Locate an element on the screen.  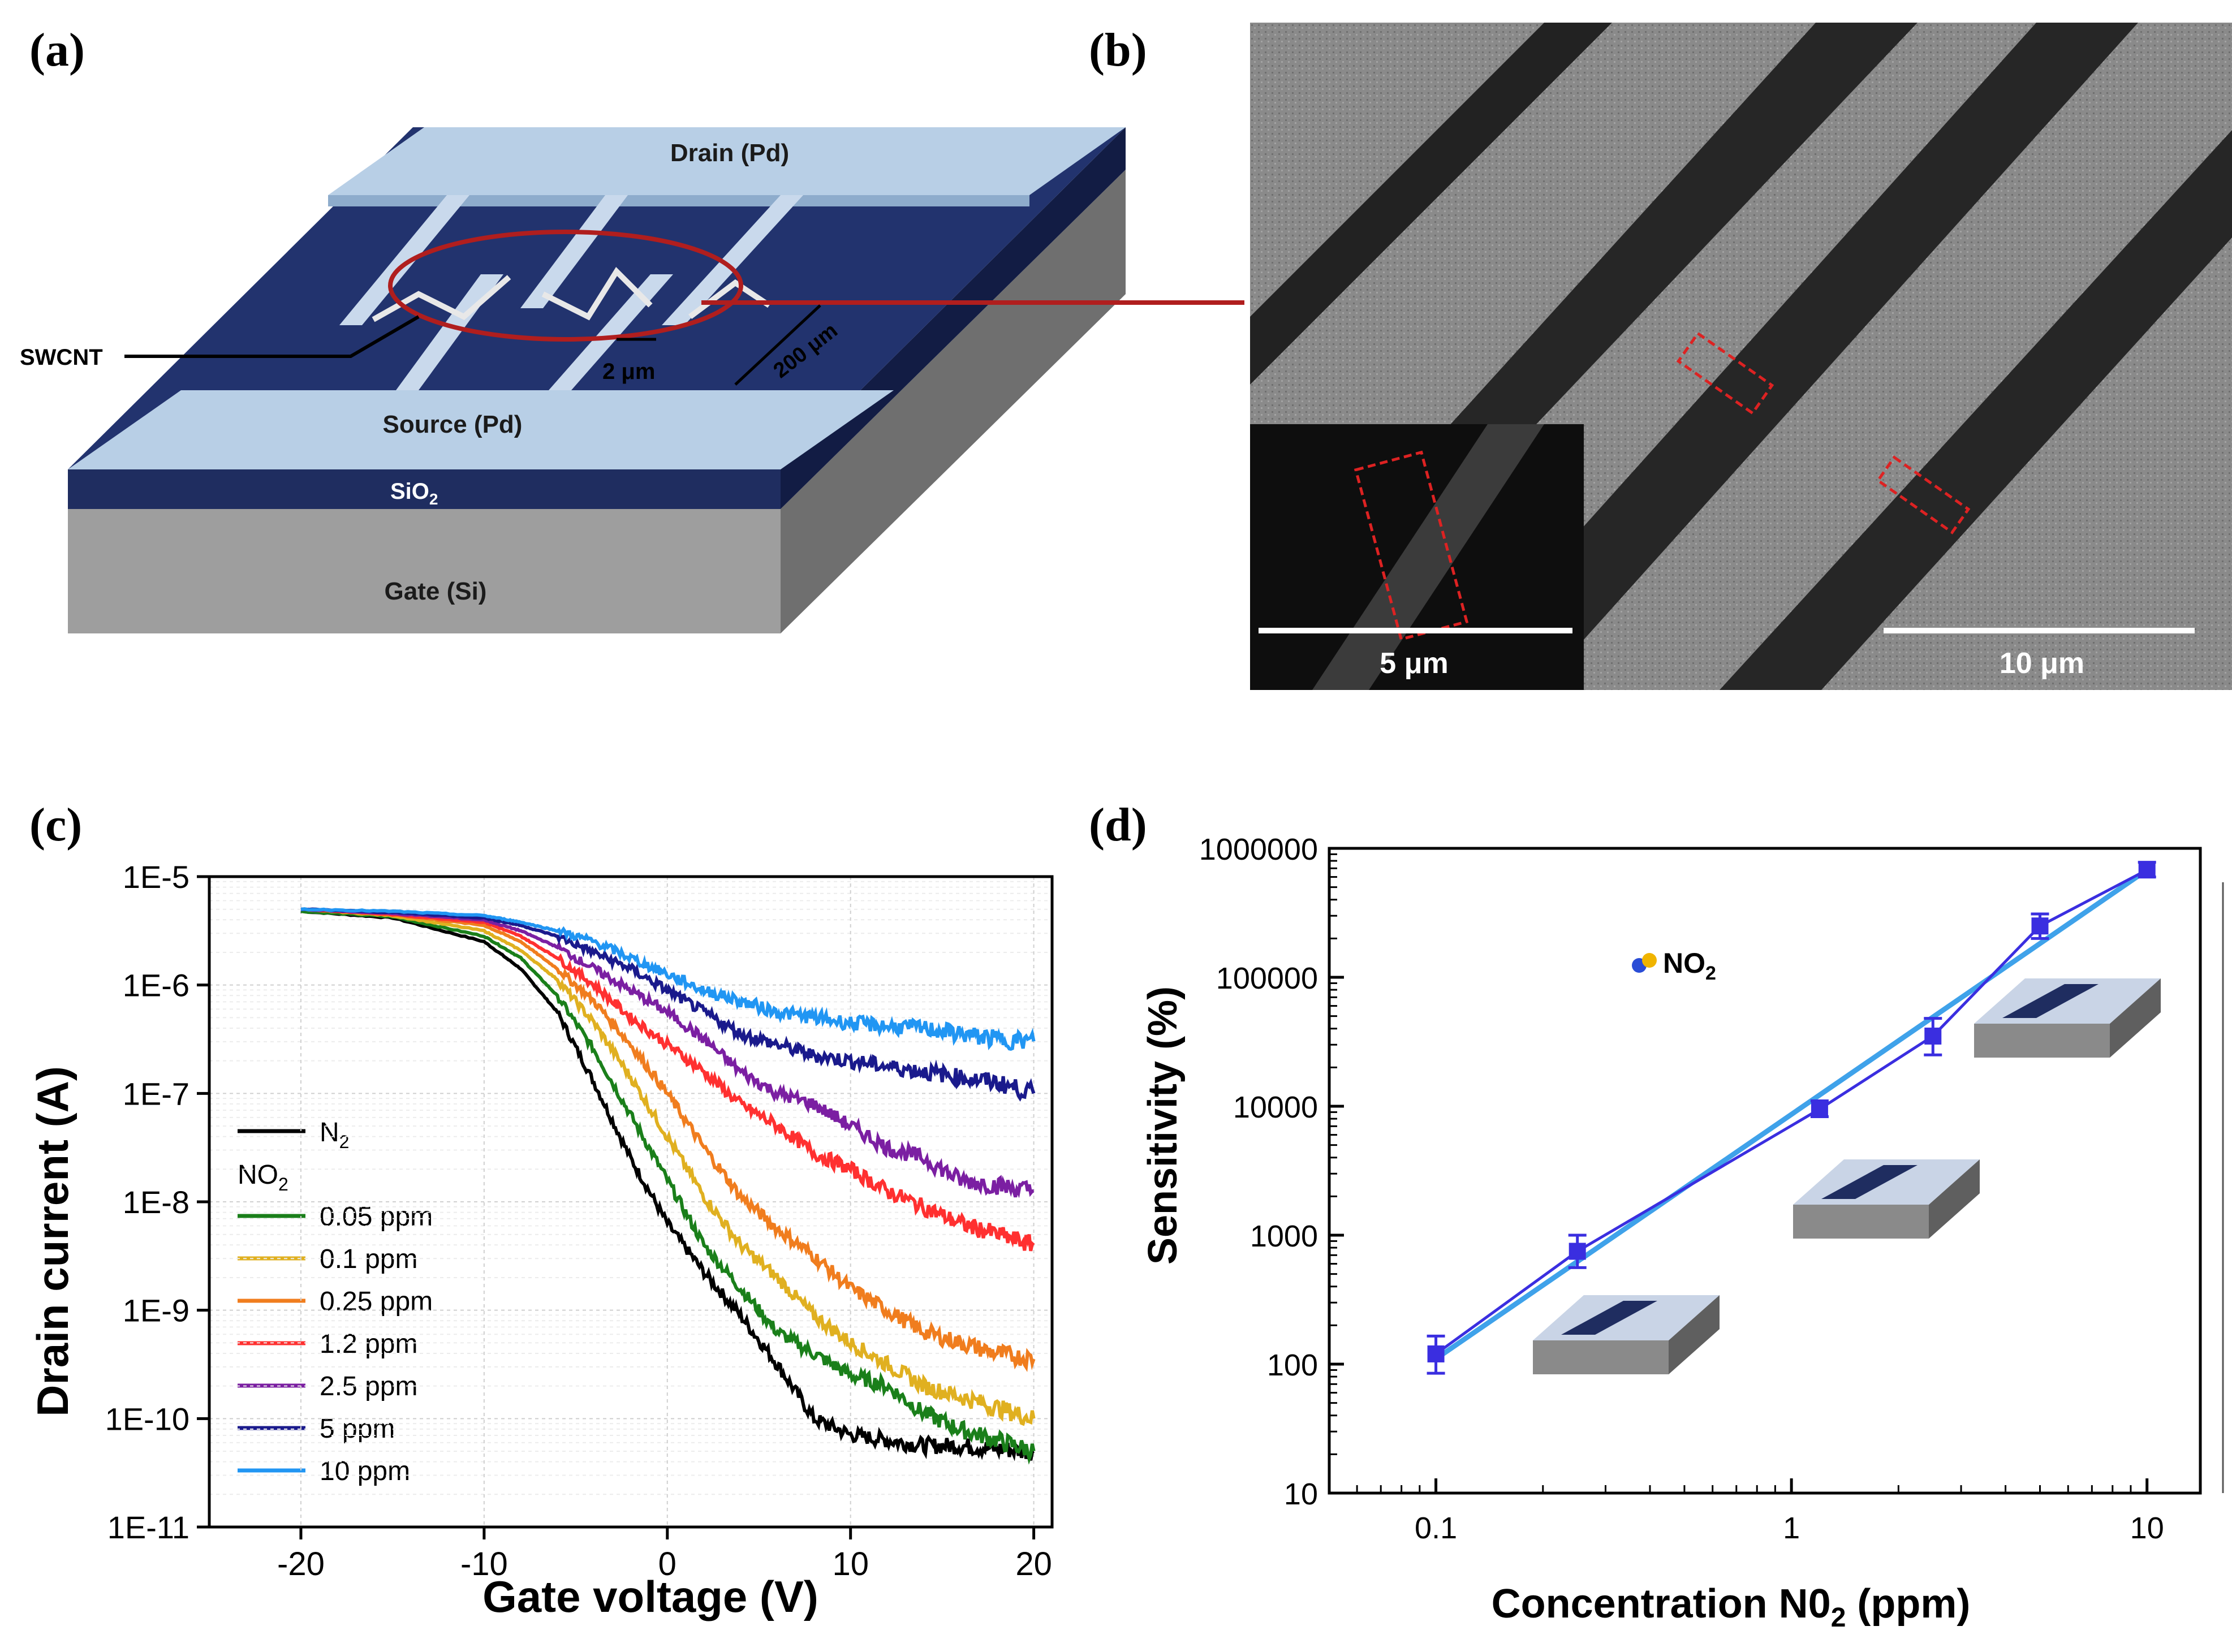
gap-label: 2 μm is located at coordinates (628, 372).